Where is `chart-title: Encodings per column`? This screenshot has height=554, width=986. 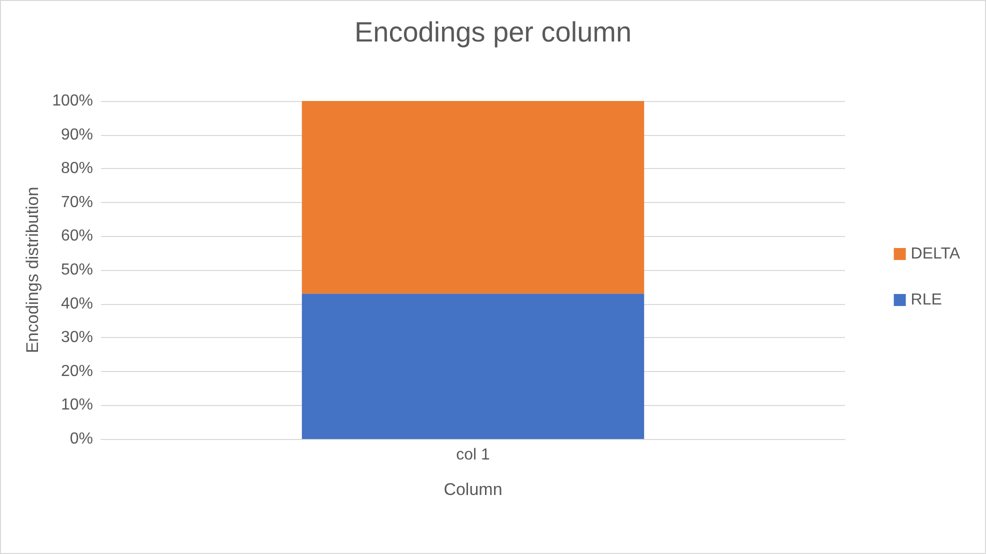
chart-title: Encodings per column is located at coordinates (493, 32).